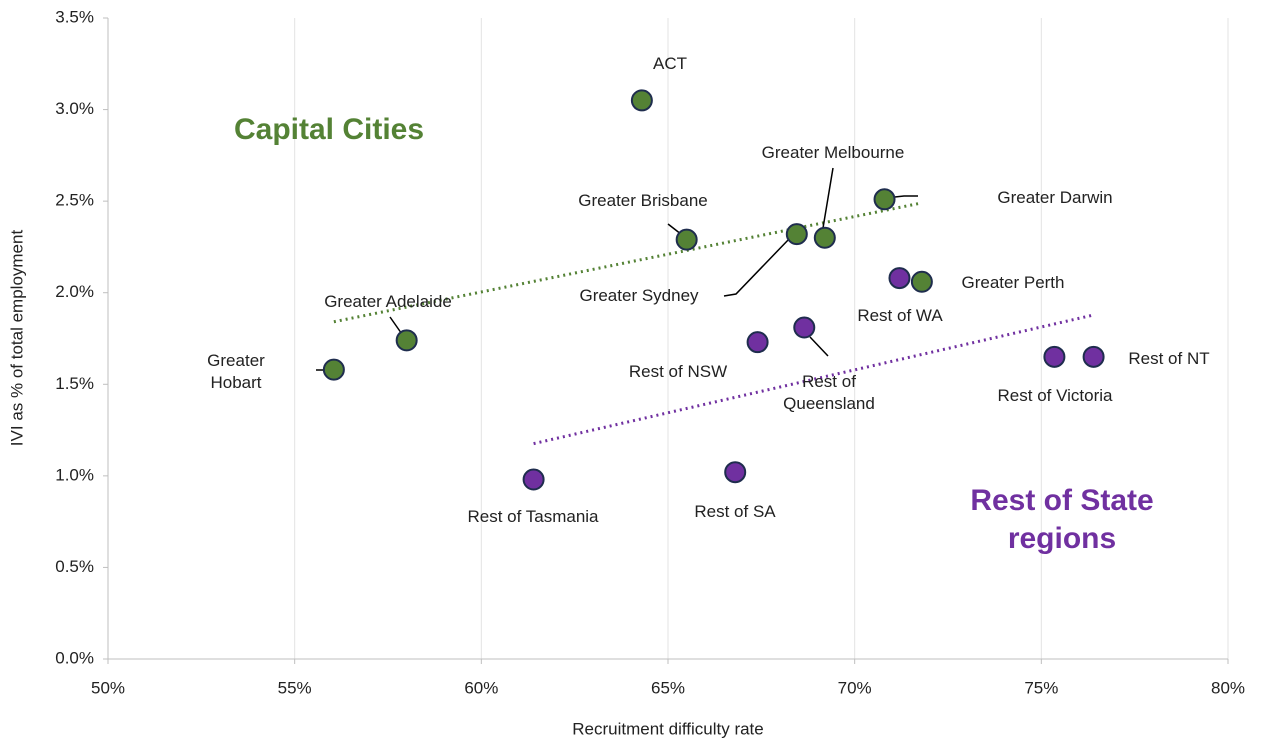 The height and width of the screenshot is (745, 1262). I want to click on point-label: Rest of Victoria, so click(1055, 395).